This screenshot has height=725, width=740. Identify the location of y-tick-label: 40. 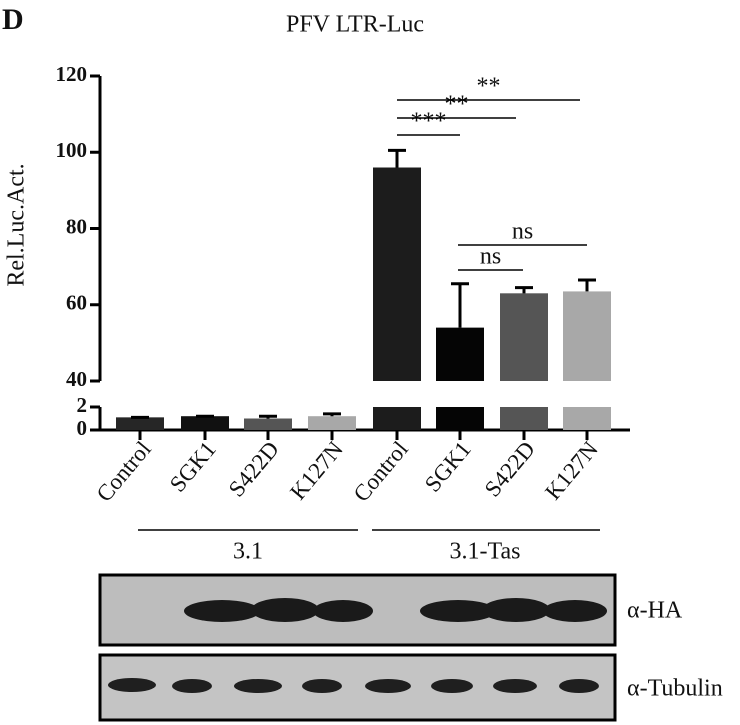
(76, 379).